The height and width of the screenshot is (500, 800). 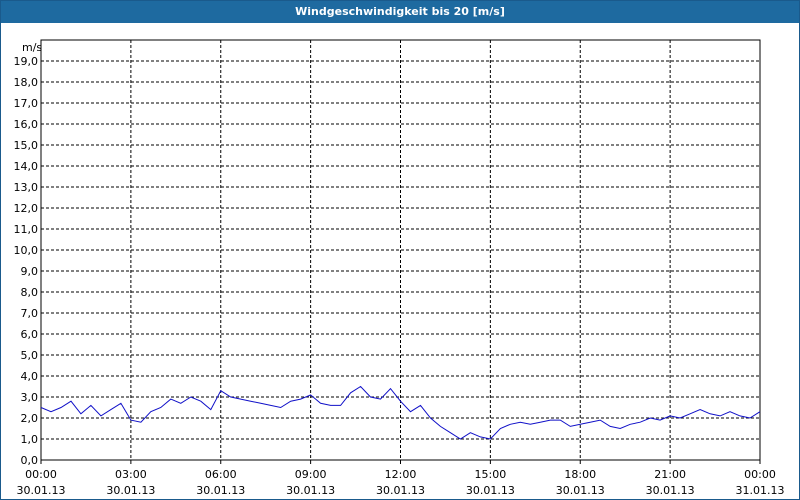 What do you see at coordinates (580, 474) in the screenshot?
I see `x-tick-time: 18:00` at bounding box center [580, 474].